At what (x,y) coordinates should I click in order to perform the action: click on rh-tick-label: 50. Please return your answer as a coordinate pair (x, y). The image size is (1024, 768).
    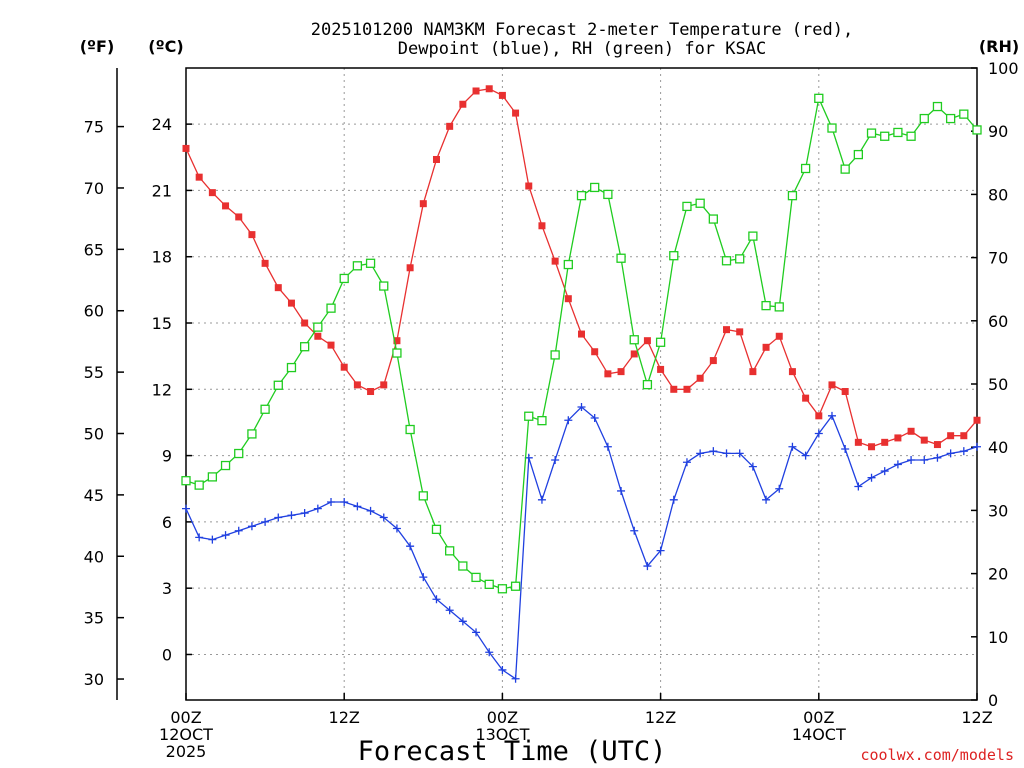
    Looking at the image, I should click on (998, 384).